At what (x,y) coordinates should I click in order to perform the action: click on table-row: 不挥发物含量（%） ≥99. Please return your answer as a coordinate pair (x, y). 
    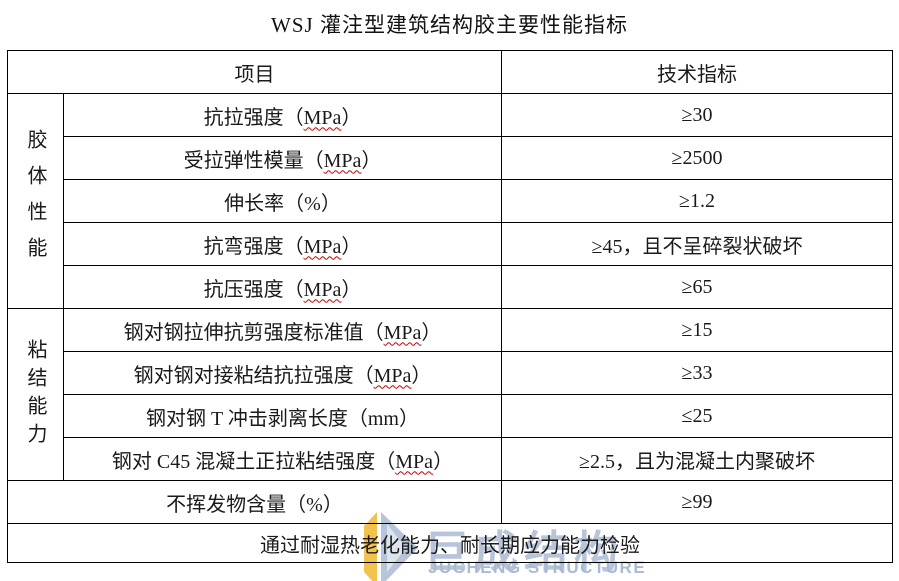
    Looking at the image, I should click on (450, 502).